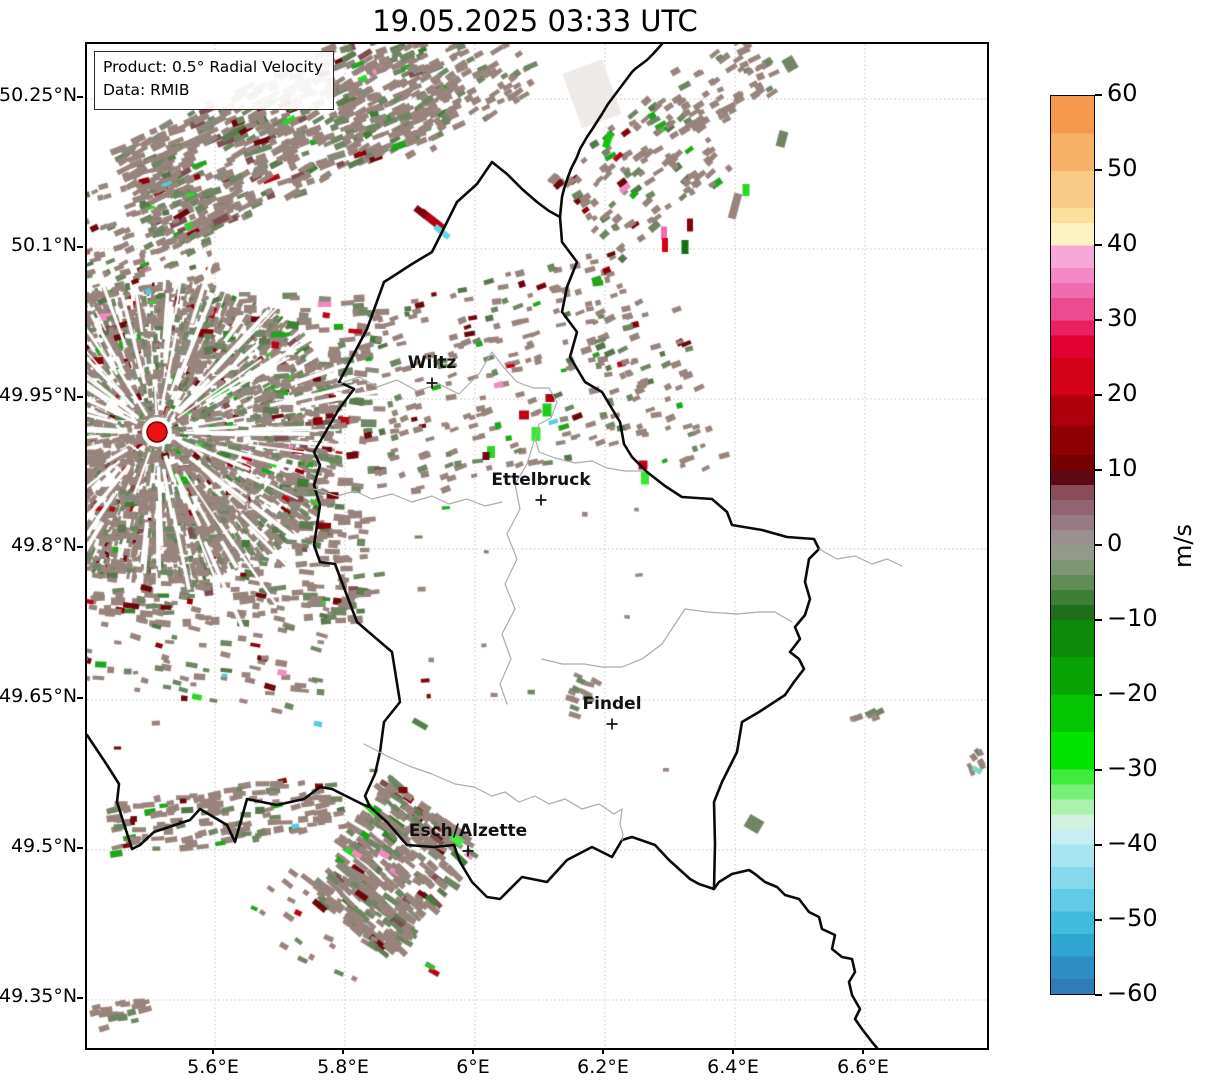 The image size is (1207, 1081). I want to click on radar-site-dot, so click(157, 432).